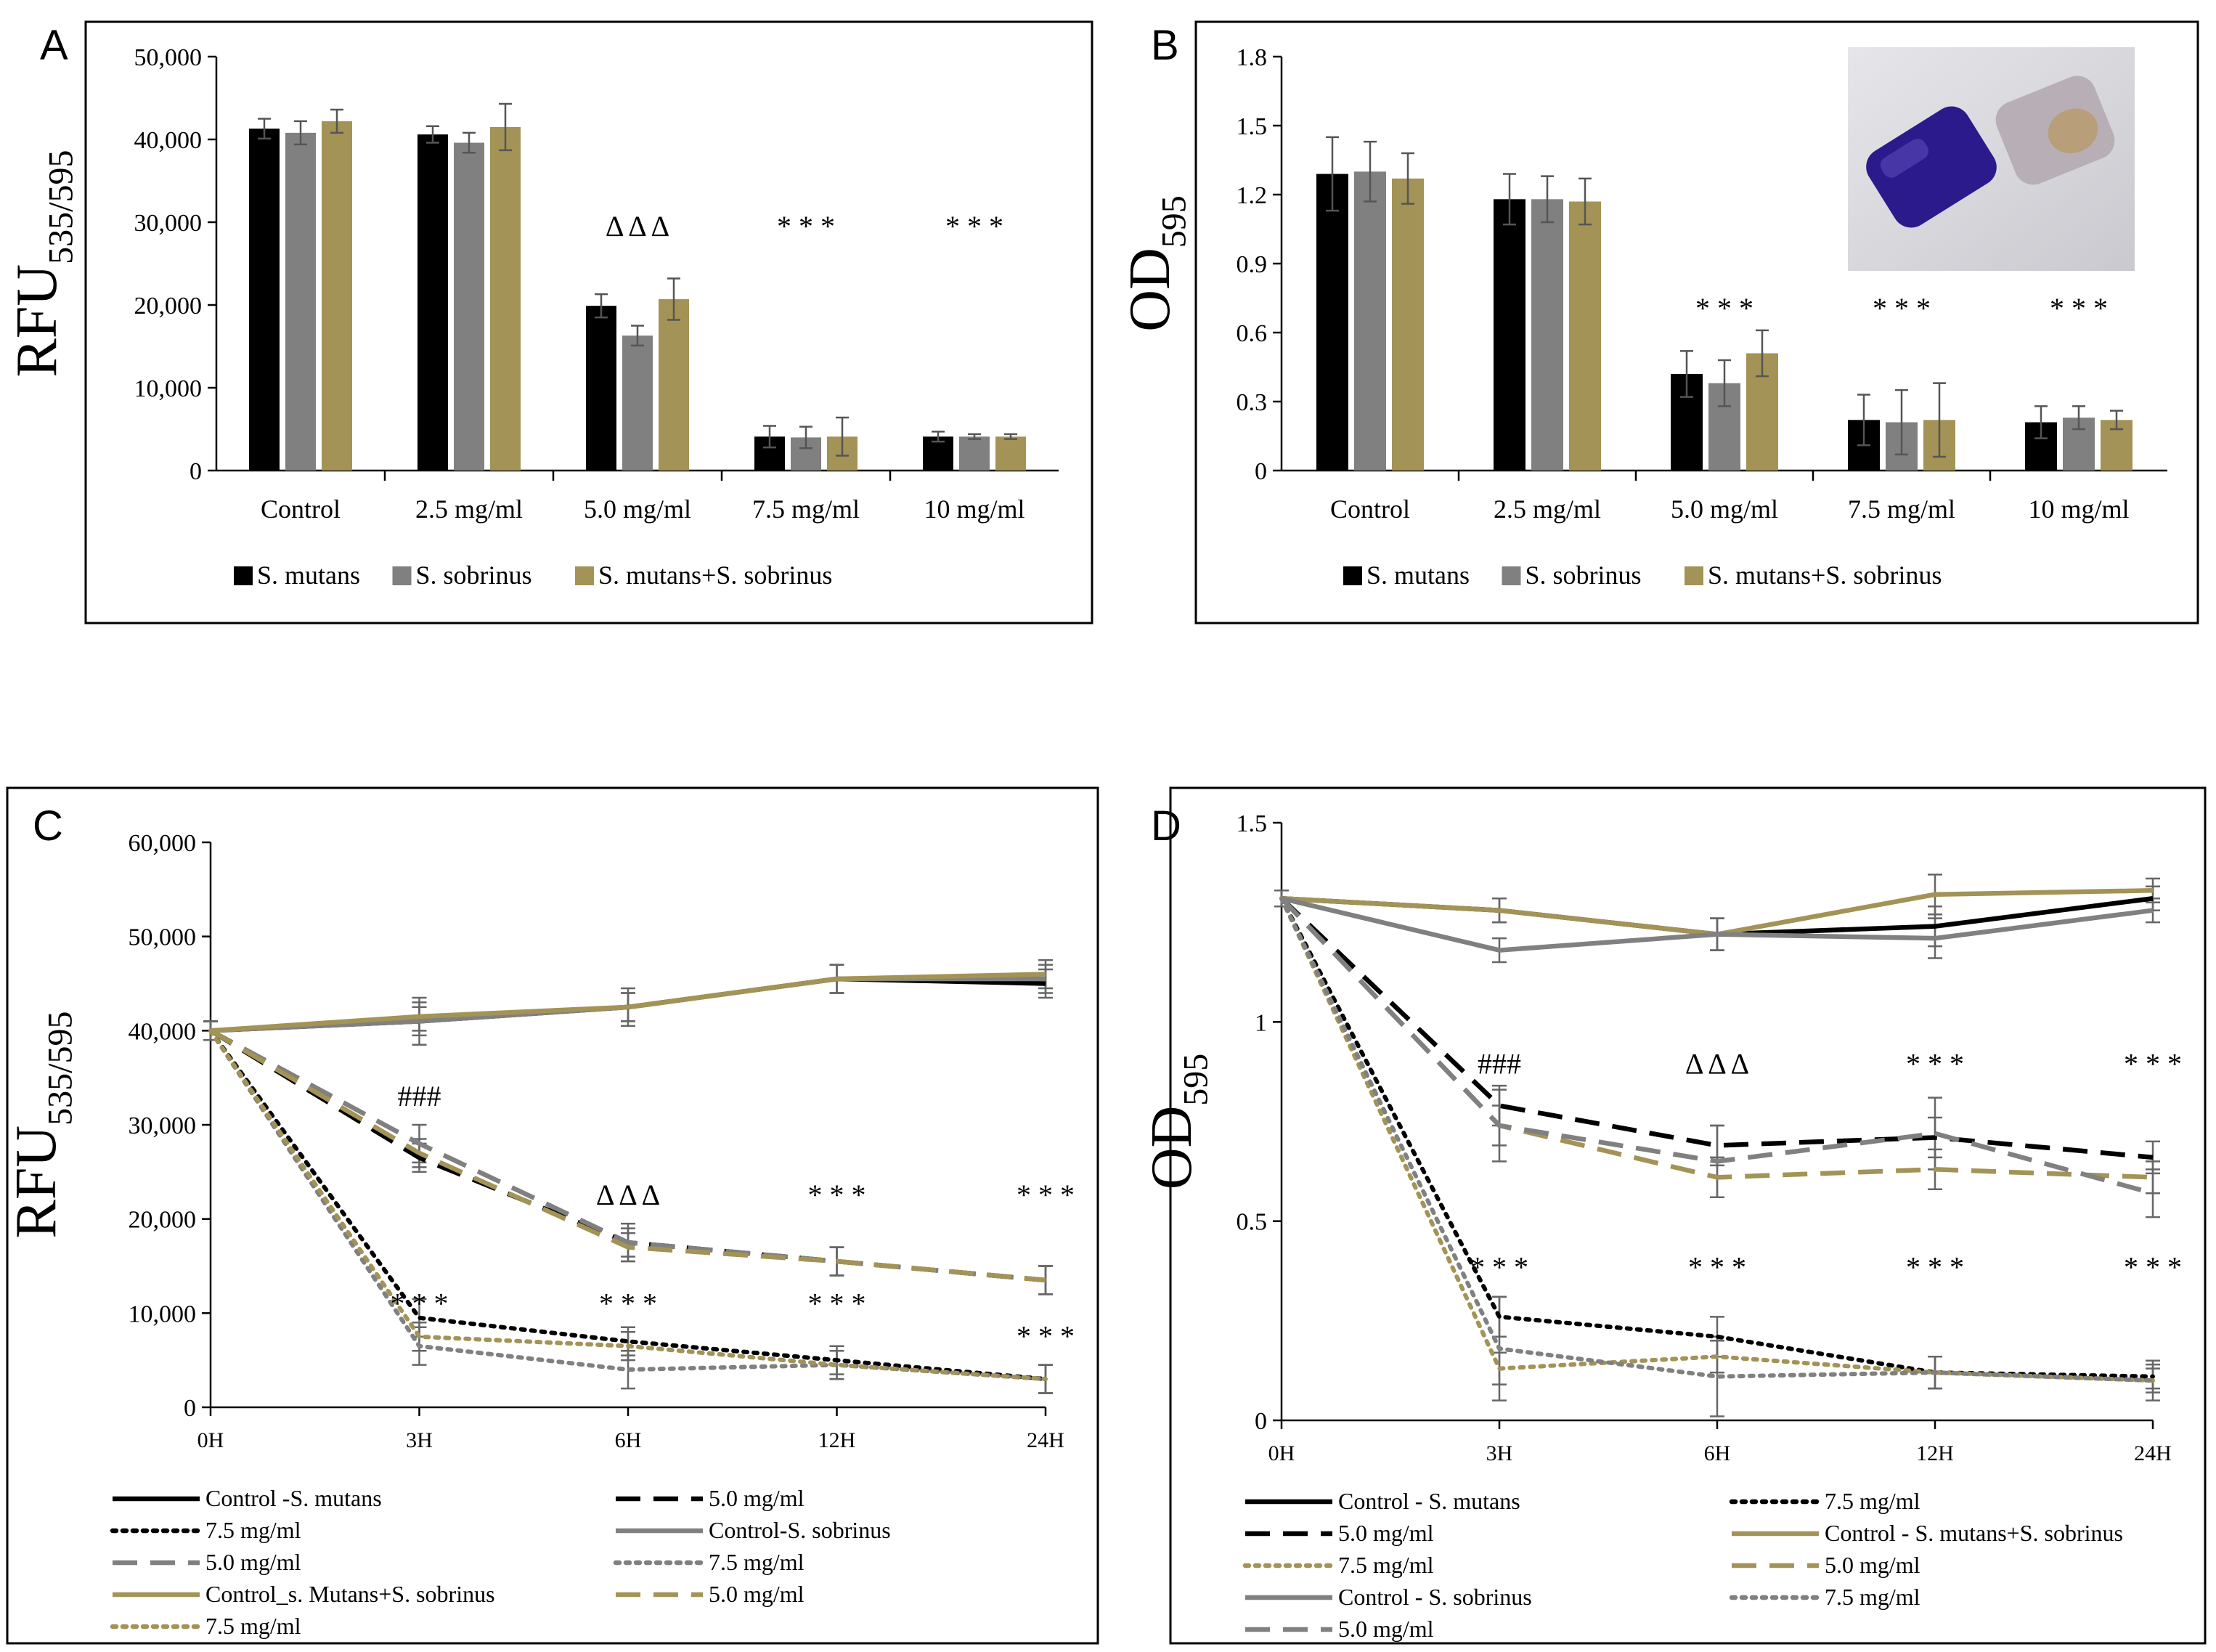 This screenshot has width=2216, height=1652. I want to click on panel-label-c: C, so click(48, 826).